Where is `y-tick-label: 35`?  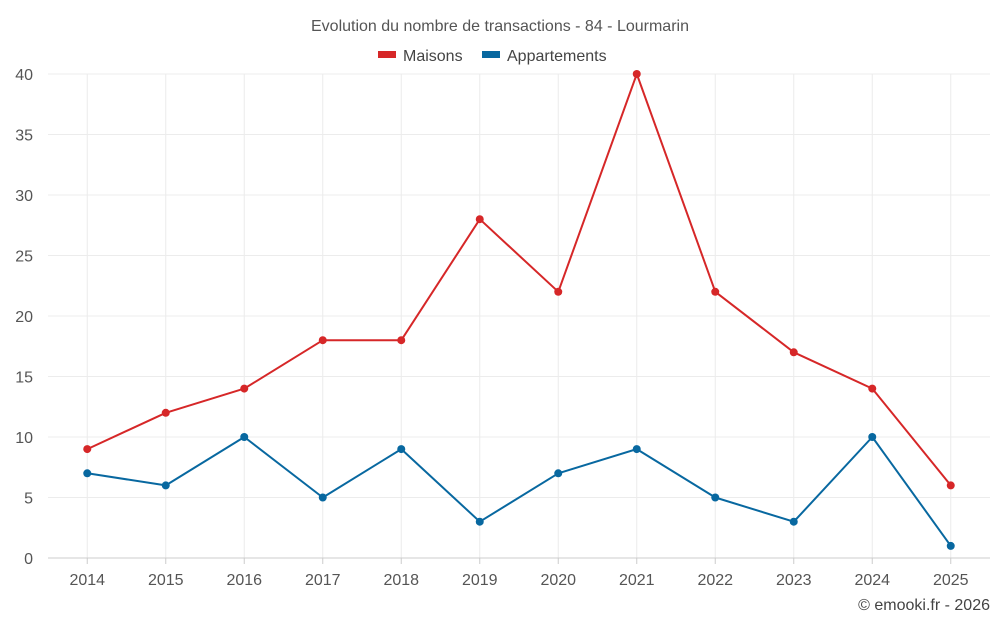 y-tick-label: 35 is located at coordinates (24, 136).